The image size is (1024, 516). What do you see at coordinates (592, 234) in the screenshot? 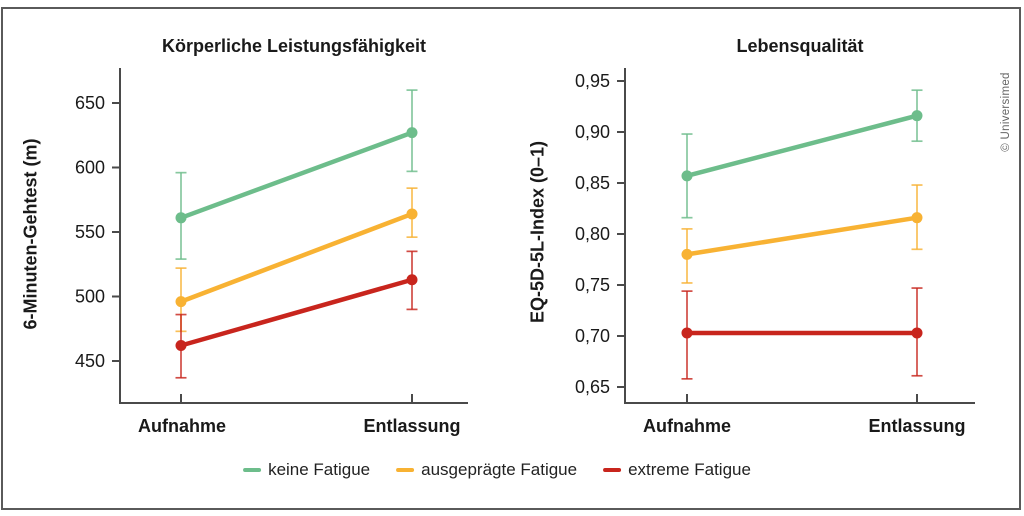
I see `y-tick-label: 0,80` at bounding box center [592, 234].